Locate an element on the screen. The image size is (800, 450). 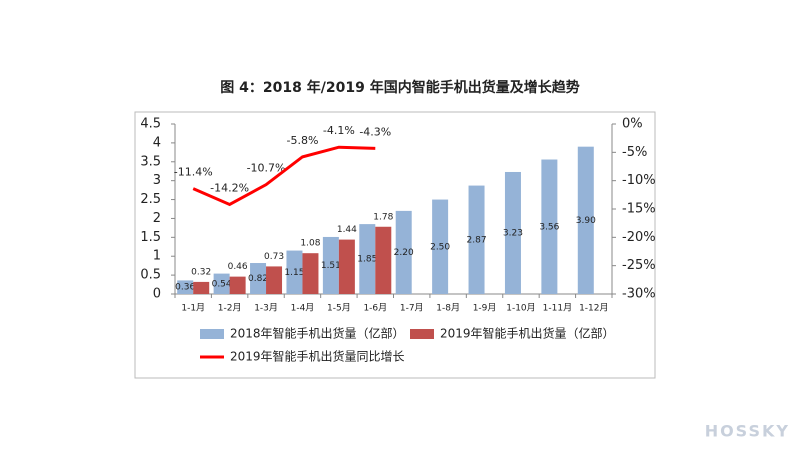
y2-tick-label: -5% is located at coordinates (634, 152).